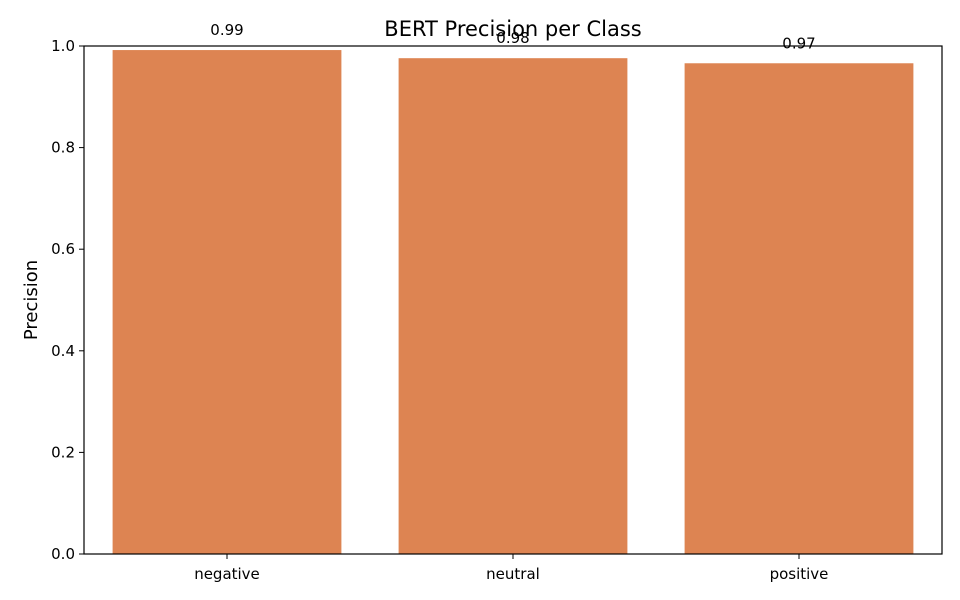  Describe the element at coordinates (63, 249) in the screenshot. I see `y-tick-label: 0.6` at that location.